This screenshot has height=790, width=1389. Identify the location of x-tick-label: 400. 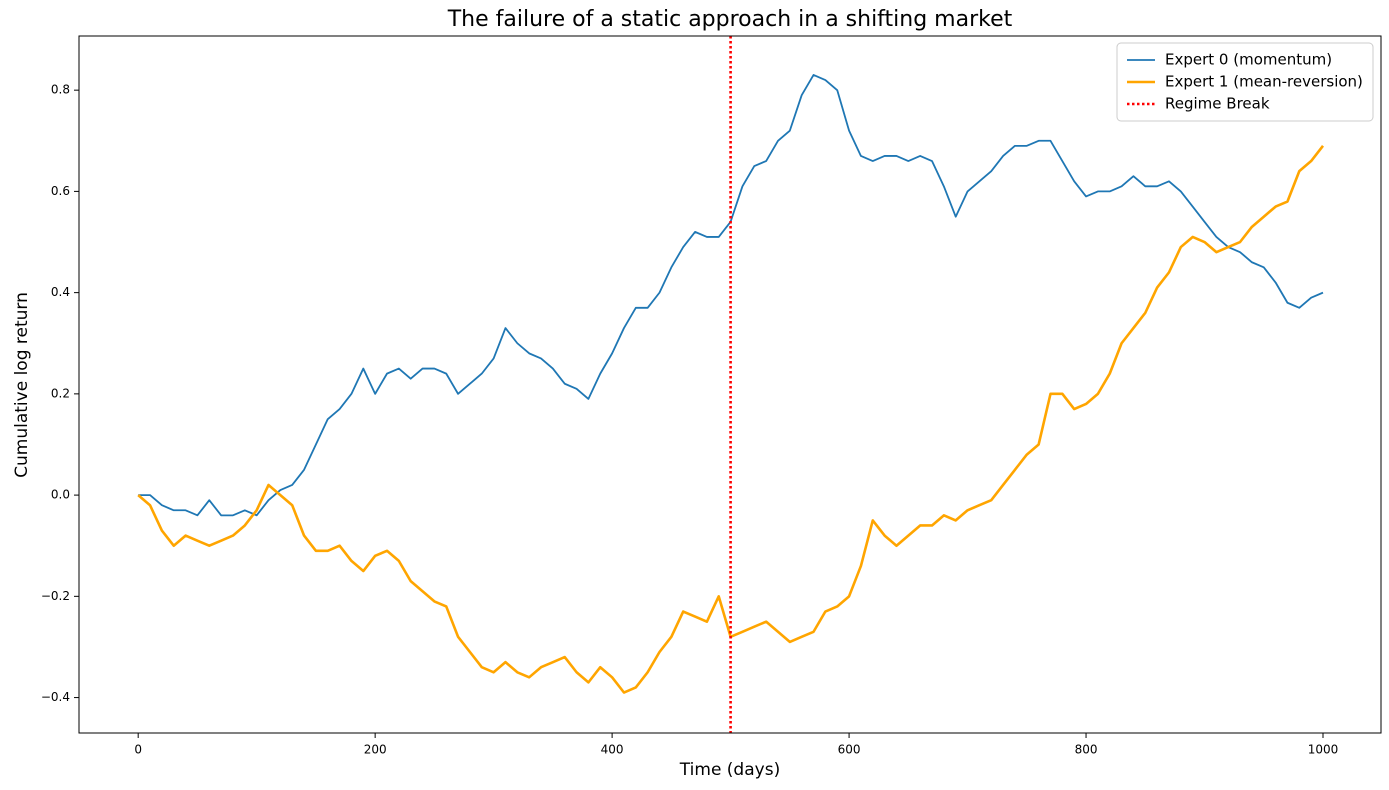
(612, 750).